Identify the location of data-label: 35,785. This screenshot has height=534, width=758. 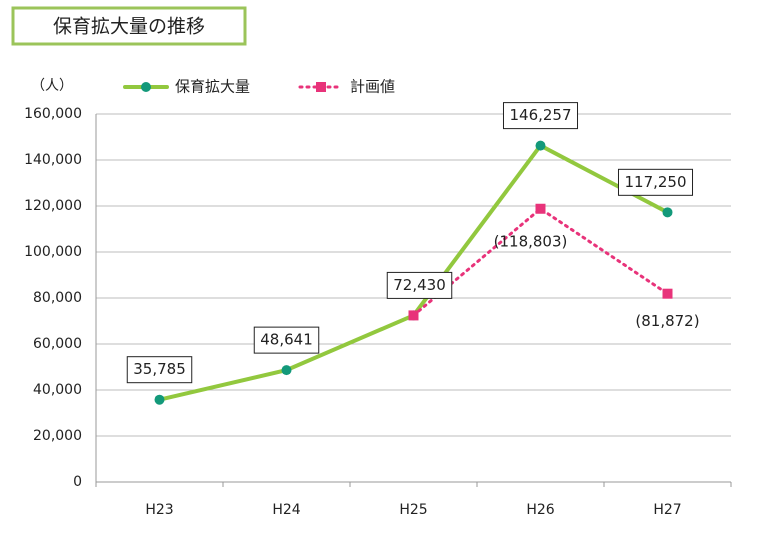
(159, 369).